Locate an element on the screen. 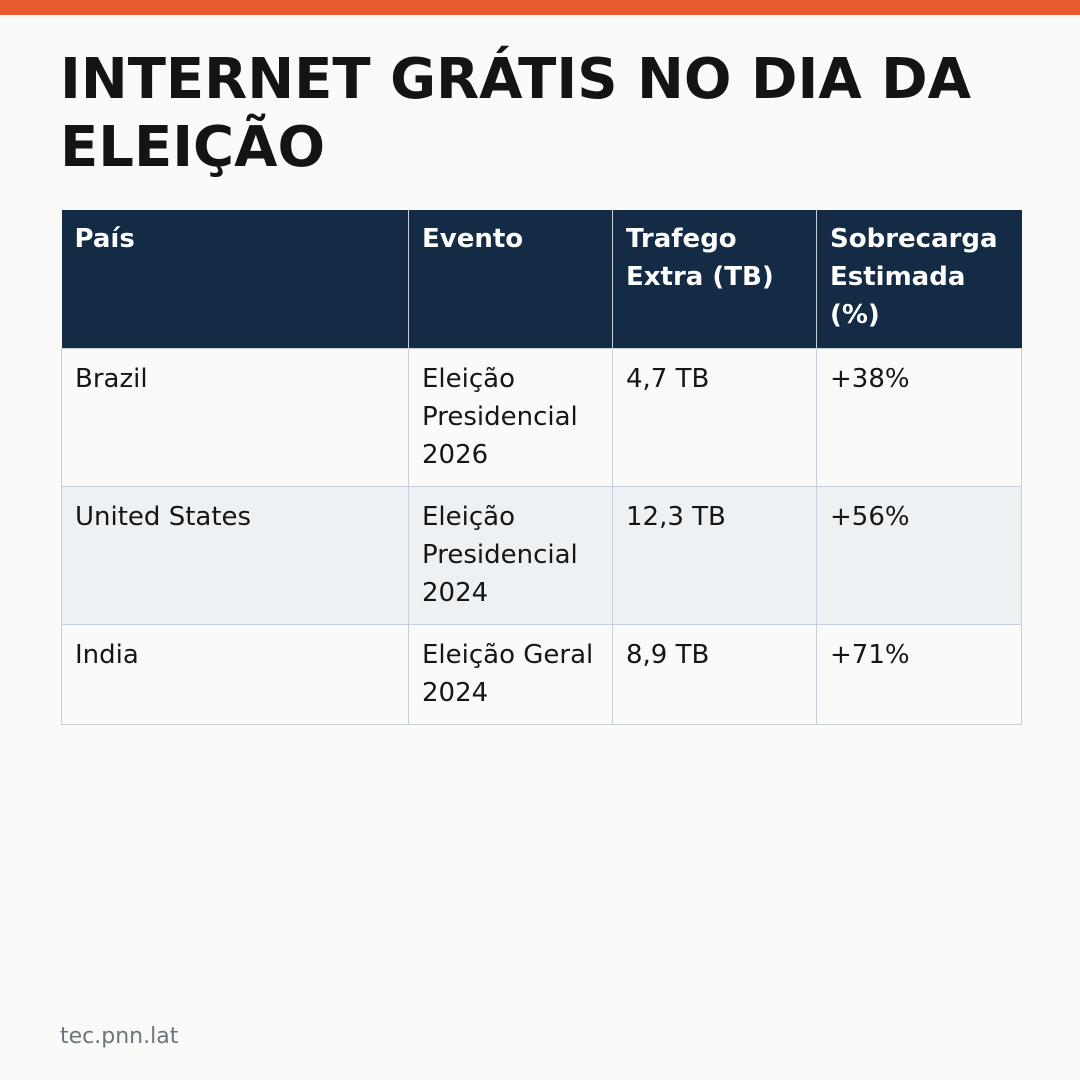 This screenshot has width=1080, height=1080. cell-event: Eleição Presidencial 2026 is located at coordinates (510, 417).